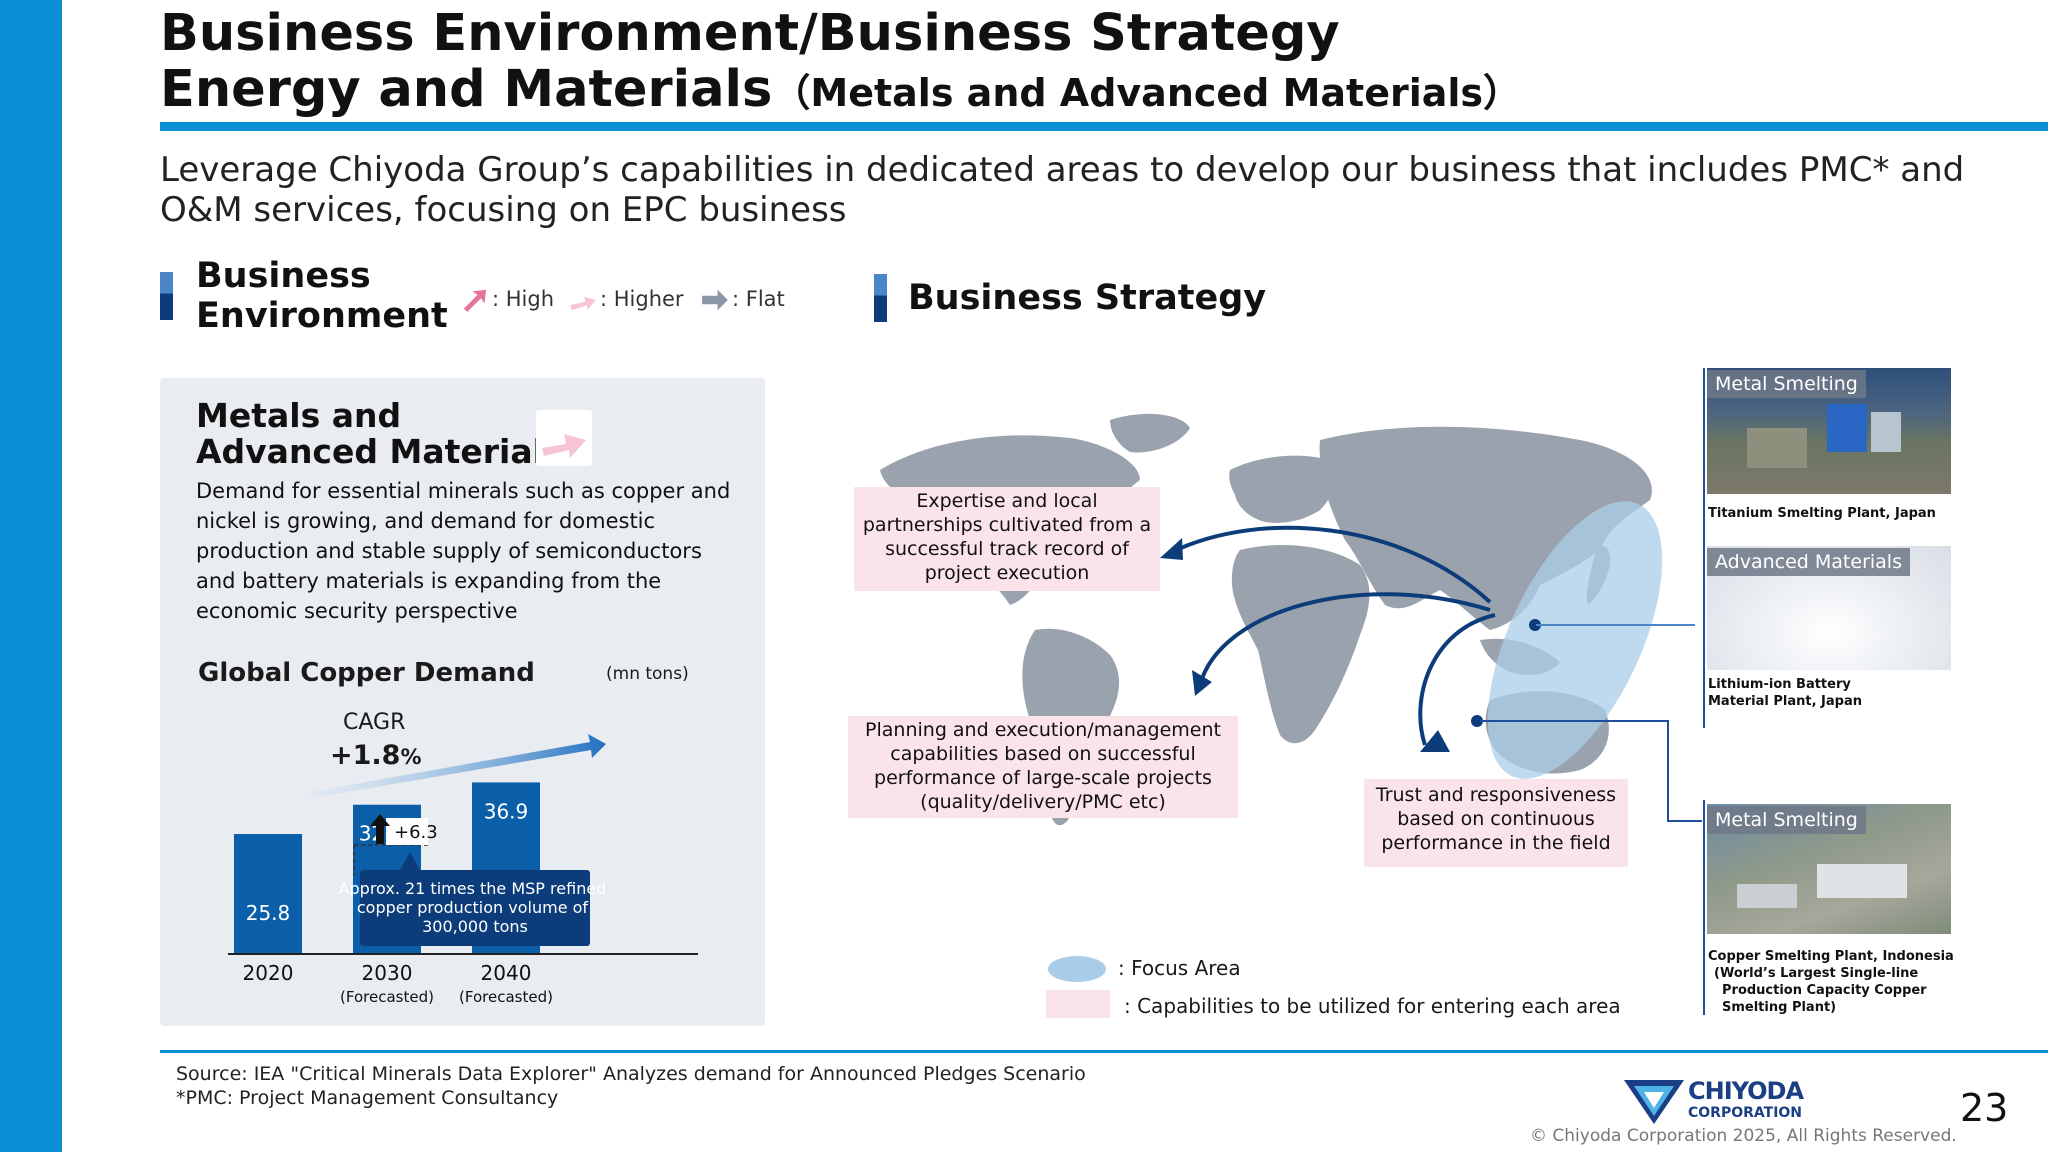 The width and height of the screenshot is (2048, 1152). I want to click on subtitle-main: Energy and Materials, so click(466, 89).